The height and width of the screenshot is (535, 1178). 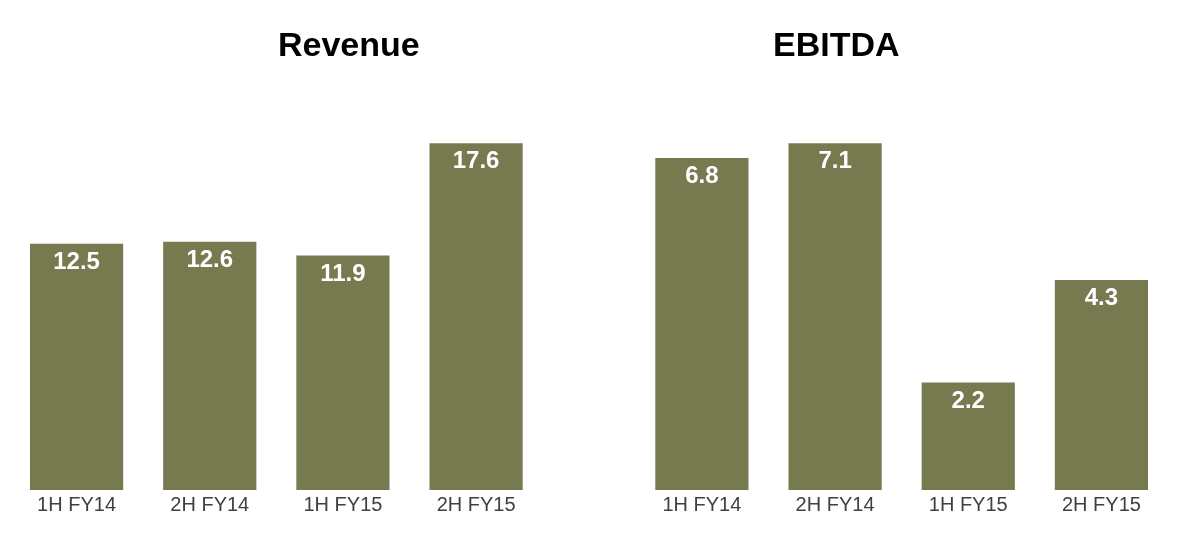 What do you see at coordinates (836, 44) in the screenshot?
I see `chart-title: EBITDA` at bounding box center [836, 44].